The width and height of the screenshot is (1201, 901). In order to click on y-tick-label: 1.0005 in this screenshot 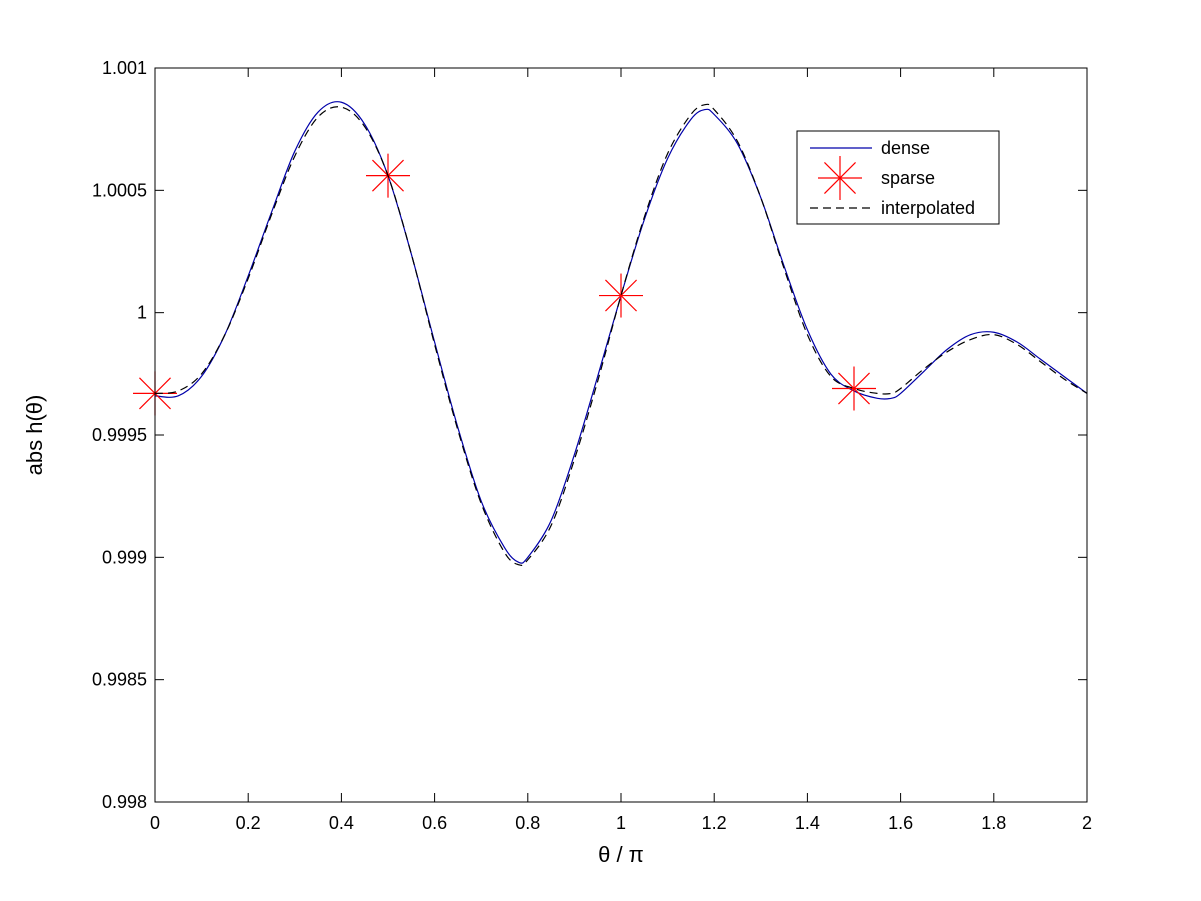, I will do `click(119, 190)`.